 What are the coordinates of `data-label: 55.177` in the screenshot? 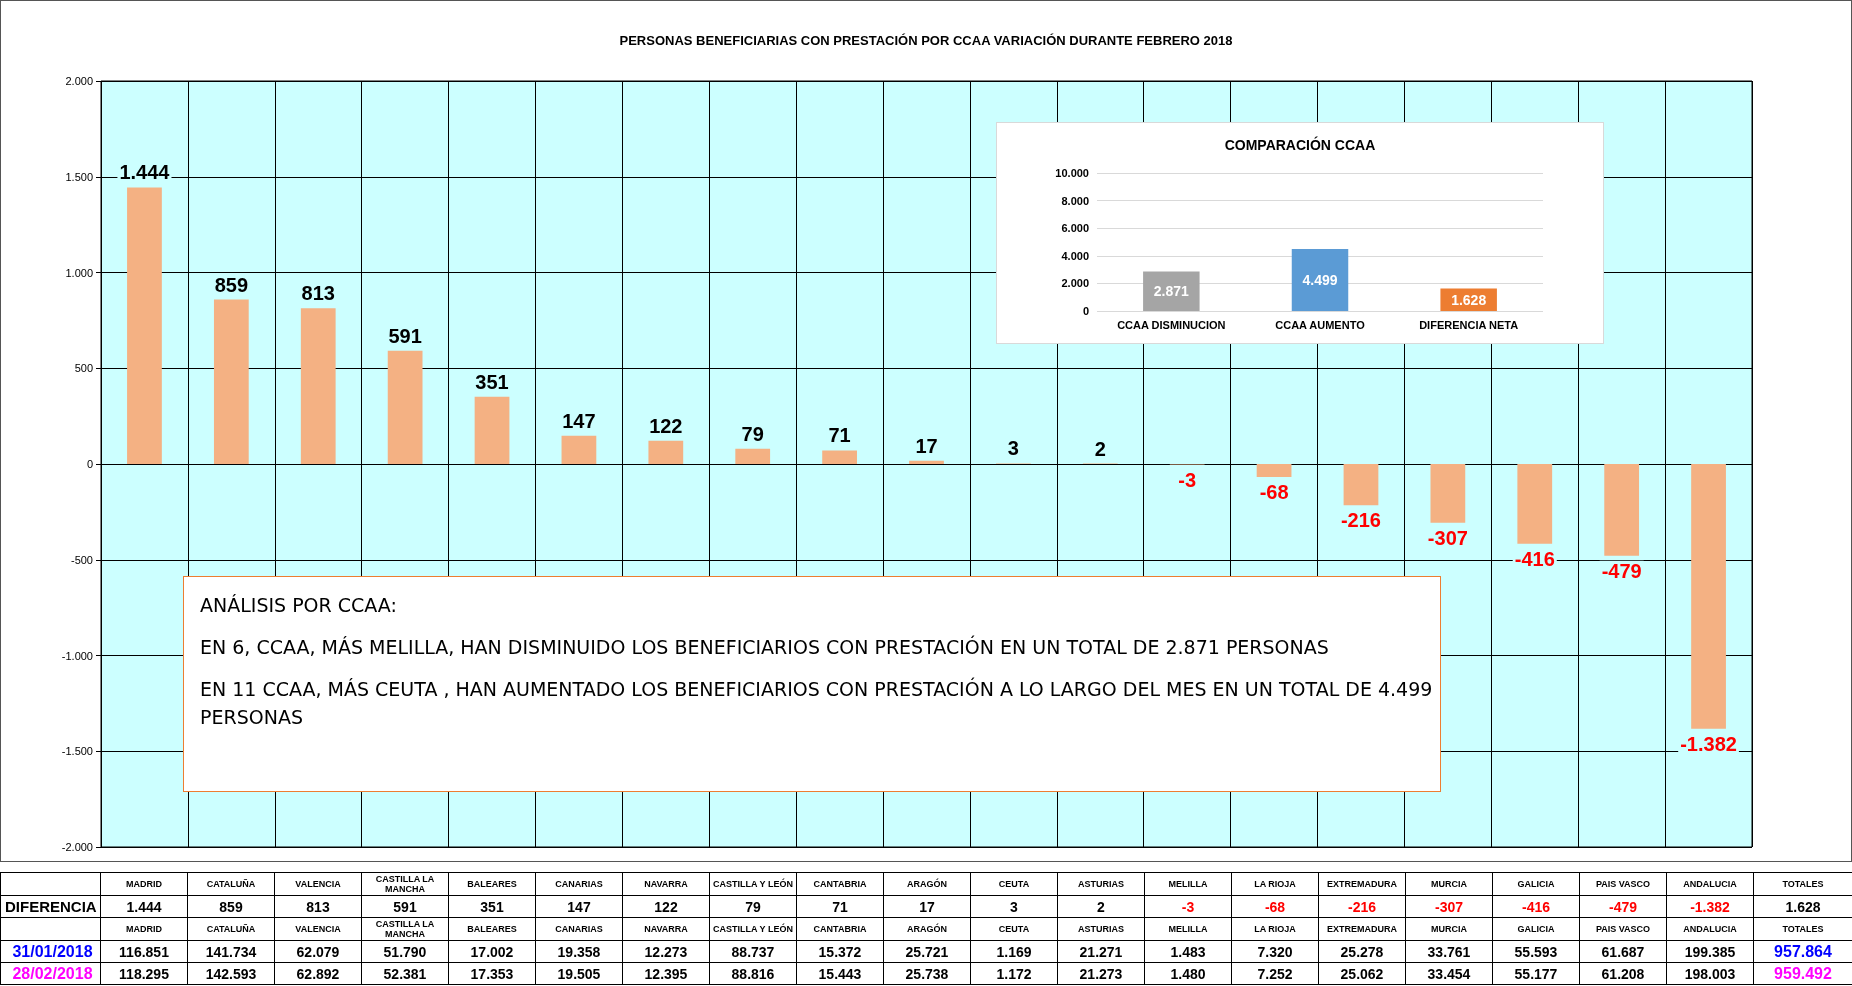 It's located at (1536, 973).